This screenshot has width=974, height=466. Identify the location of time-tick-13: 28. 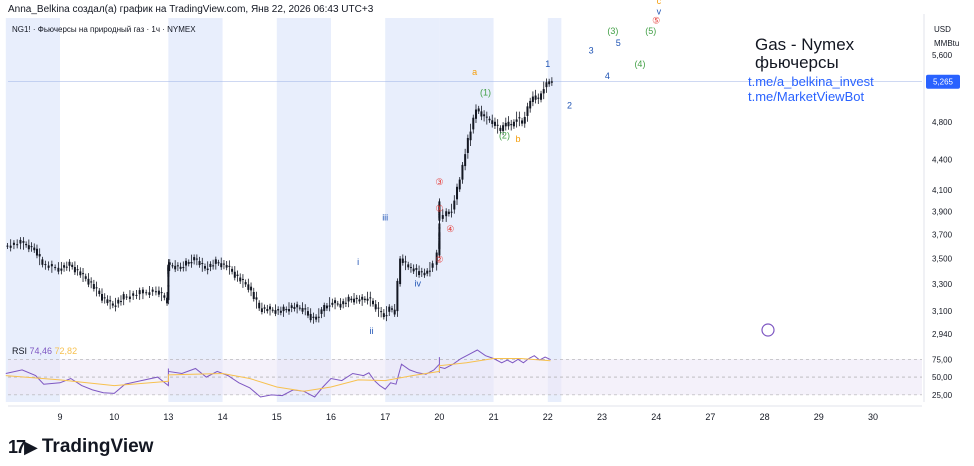
(765, 417).